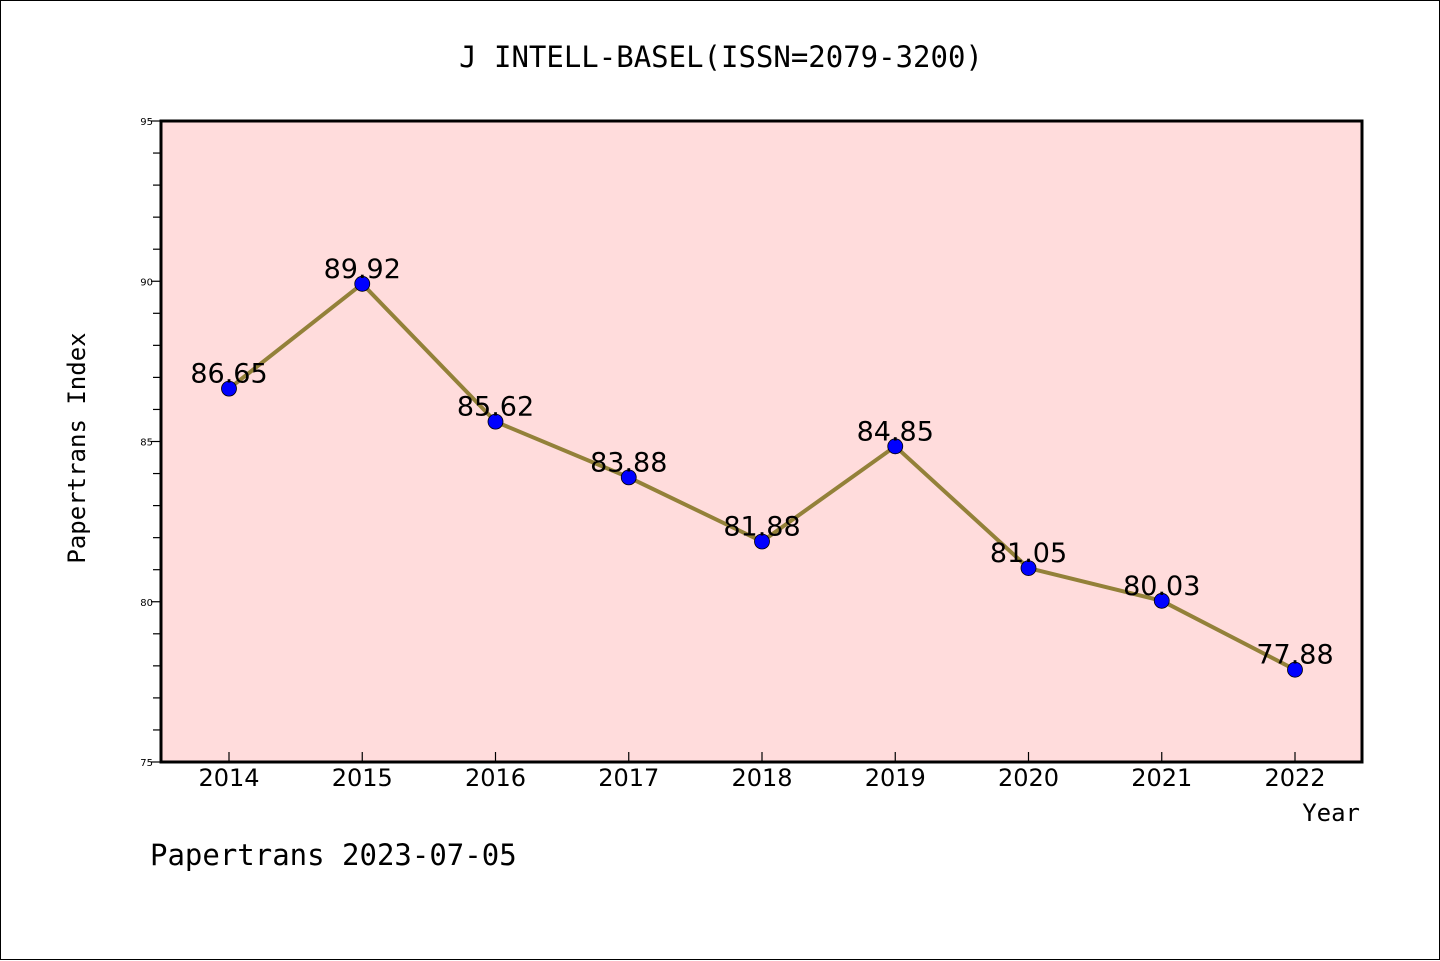 This screenshot has height=961, width=1440. I want to click on data-label: 84.85, so click(895, 431).